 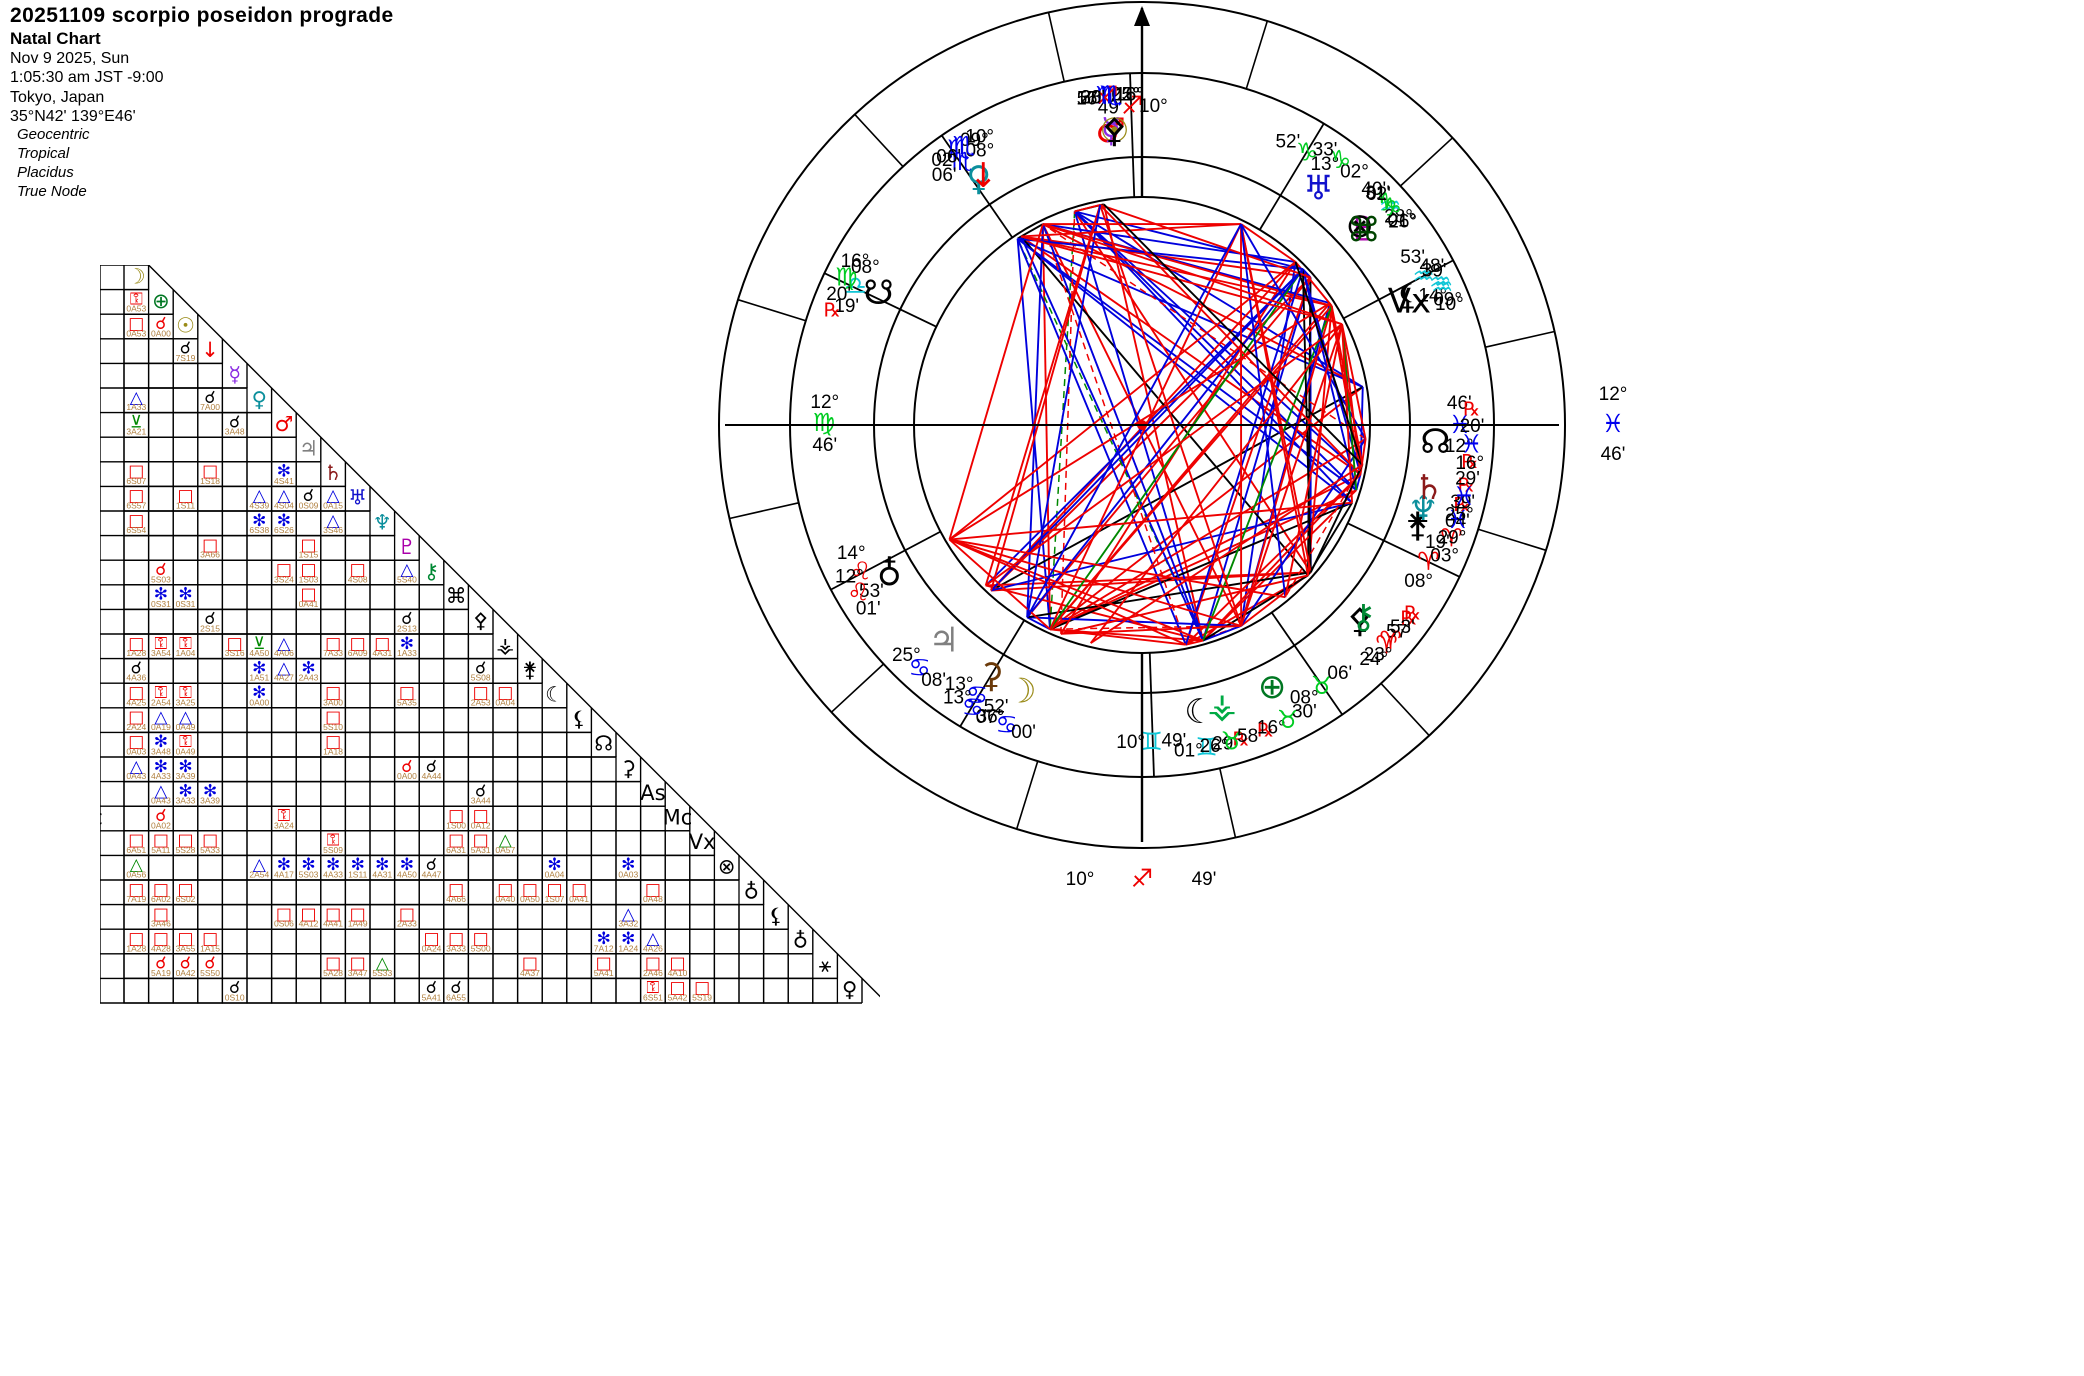 I want to click on planet-saturn: ♄, so click(x=1429, y=488).